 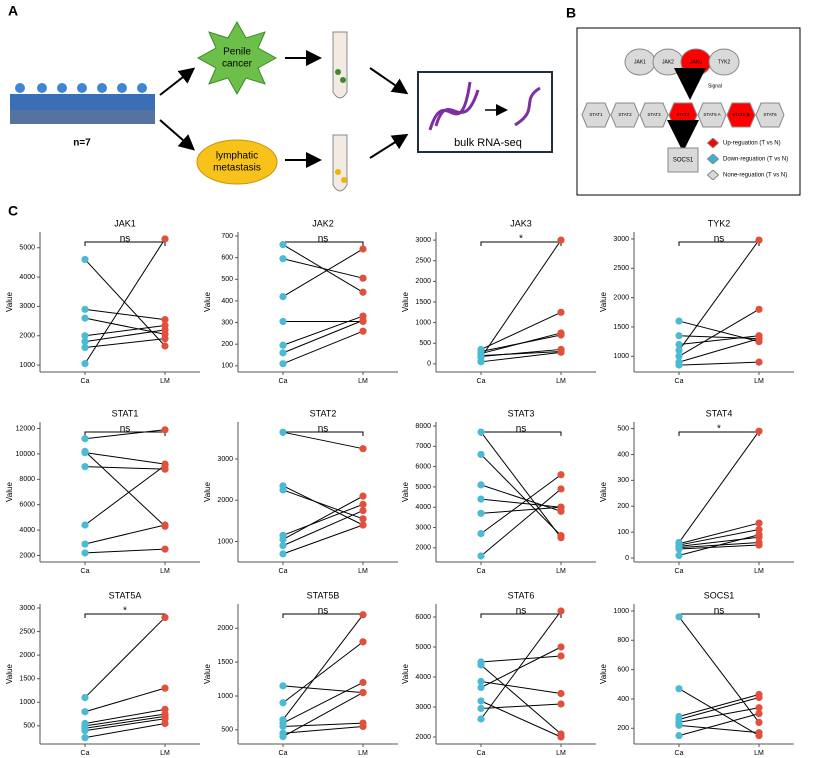 I want to click on target-box, so click(x=683, y=160).